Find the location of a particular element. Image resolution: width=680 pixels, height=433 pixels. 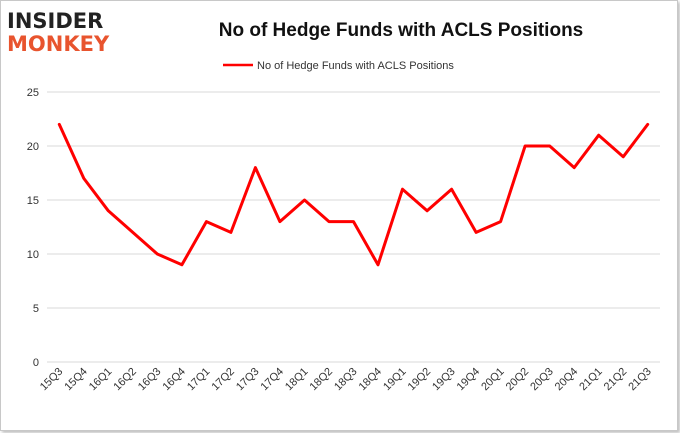

x-tick-label: 19Q3 is located at coordinates (444, 380).